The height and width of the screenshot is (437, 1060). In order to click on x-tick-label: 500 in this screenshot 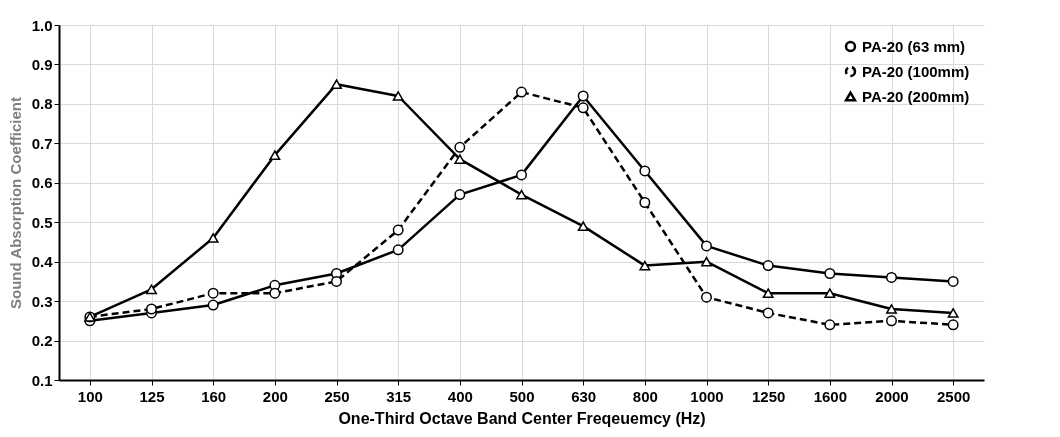, I will do `click(522, 396)`.